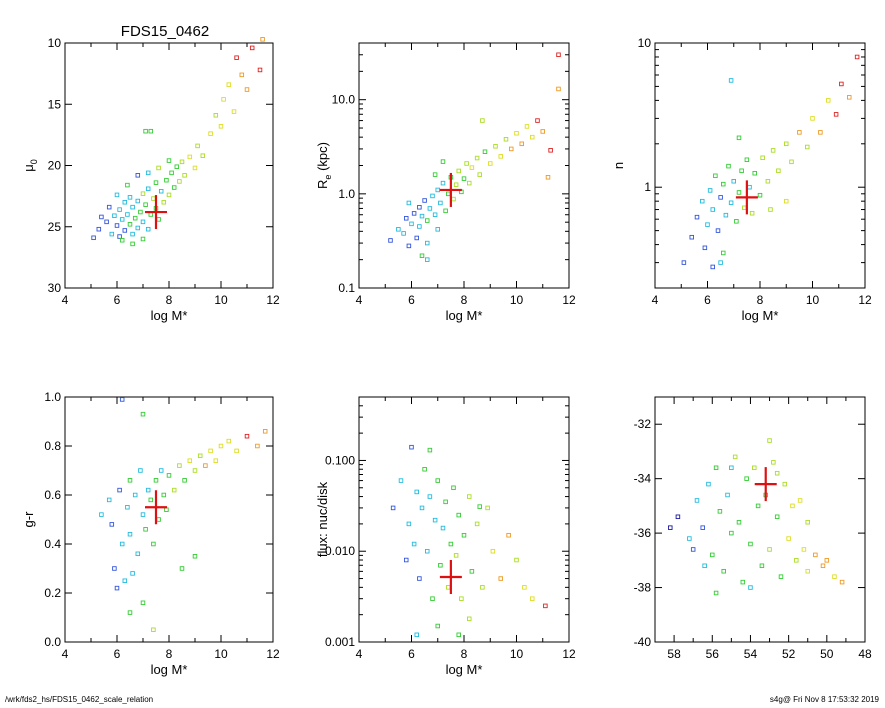 This screenshot has height=708, width=885. Describe the element at coordinates (789, 654) in the screenshot. I see `x-tick-label: 52` at that location.